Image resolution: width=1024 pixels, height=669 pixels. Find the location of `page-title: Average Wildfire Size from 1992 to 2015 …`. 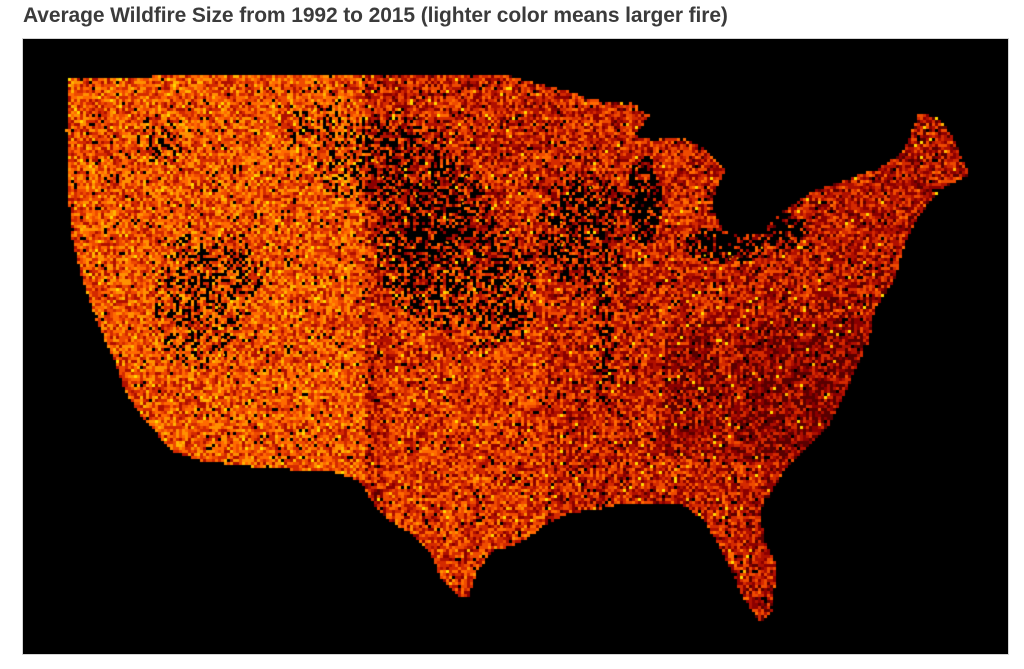

page-title: Average Wildfire Size from 1992 to 2015 … is located at coordinates (375, 15).